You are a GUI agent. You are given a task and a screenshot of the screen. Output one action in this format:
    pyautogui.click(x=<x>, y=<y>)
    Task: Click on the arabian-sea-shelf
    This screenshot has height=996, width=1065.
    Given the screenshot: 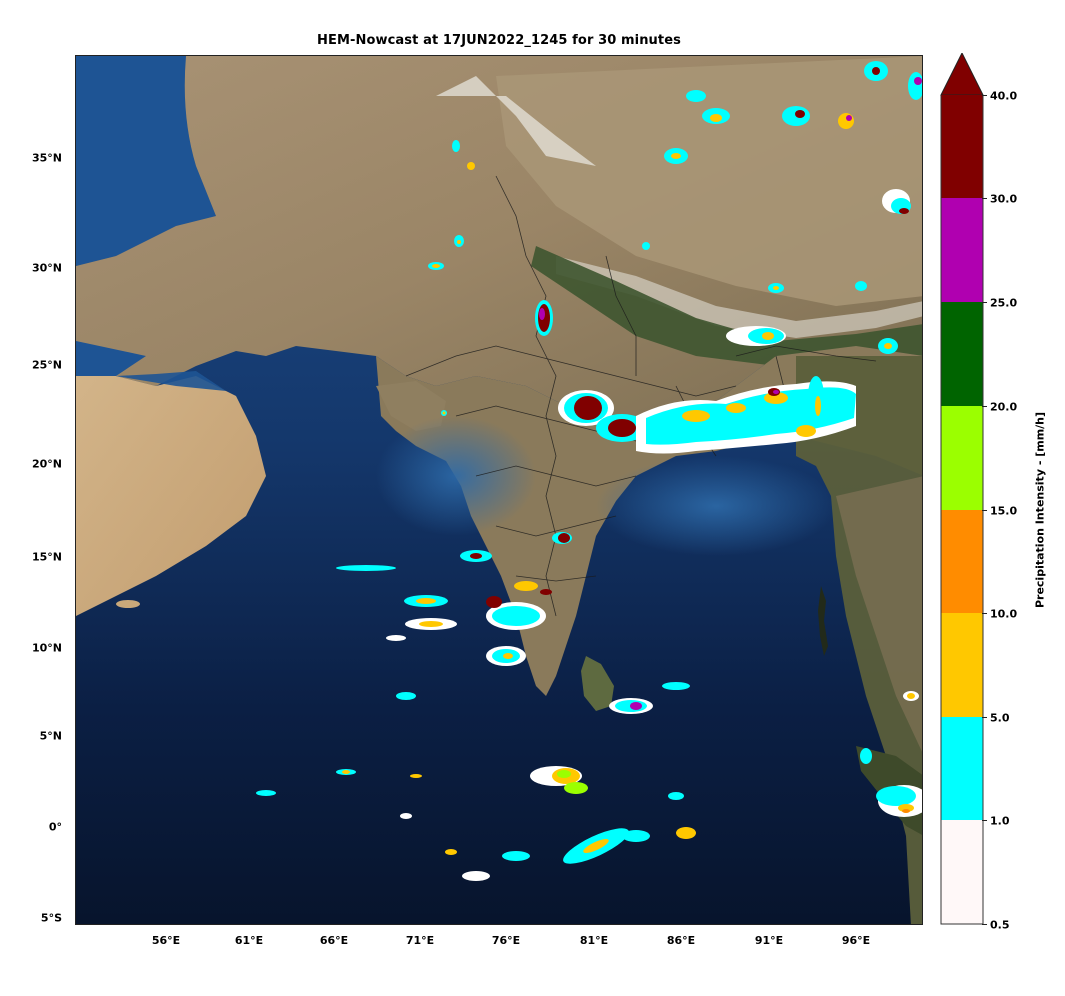 What is the action you would take?
    pyautogui.click(x=456, y=476)
    